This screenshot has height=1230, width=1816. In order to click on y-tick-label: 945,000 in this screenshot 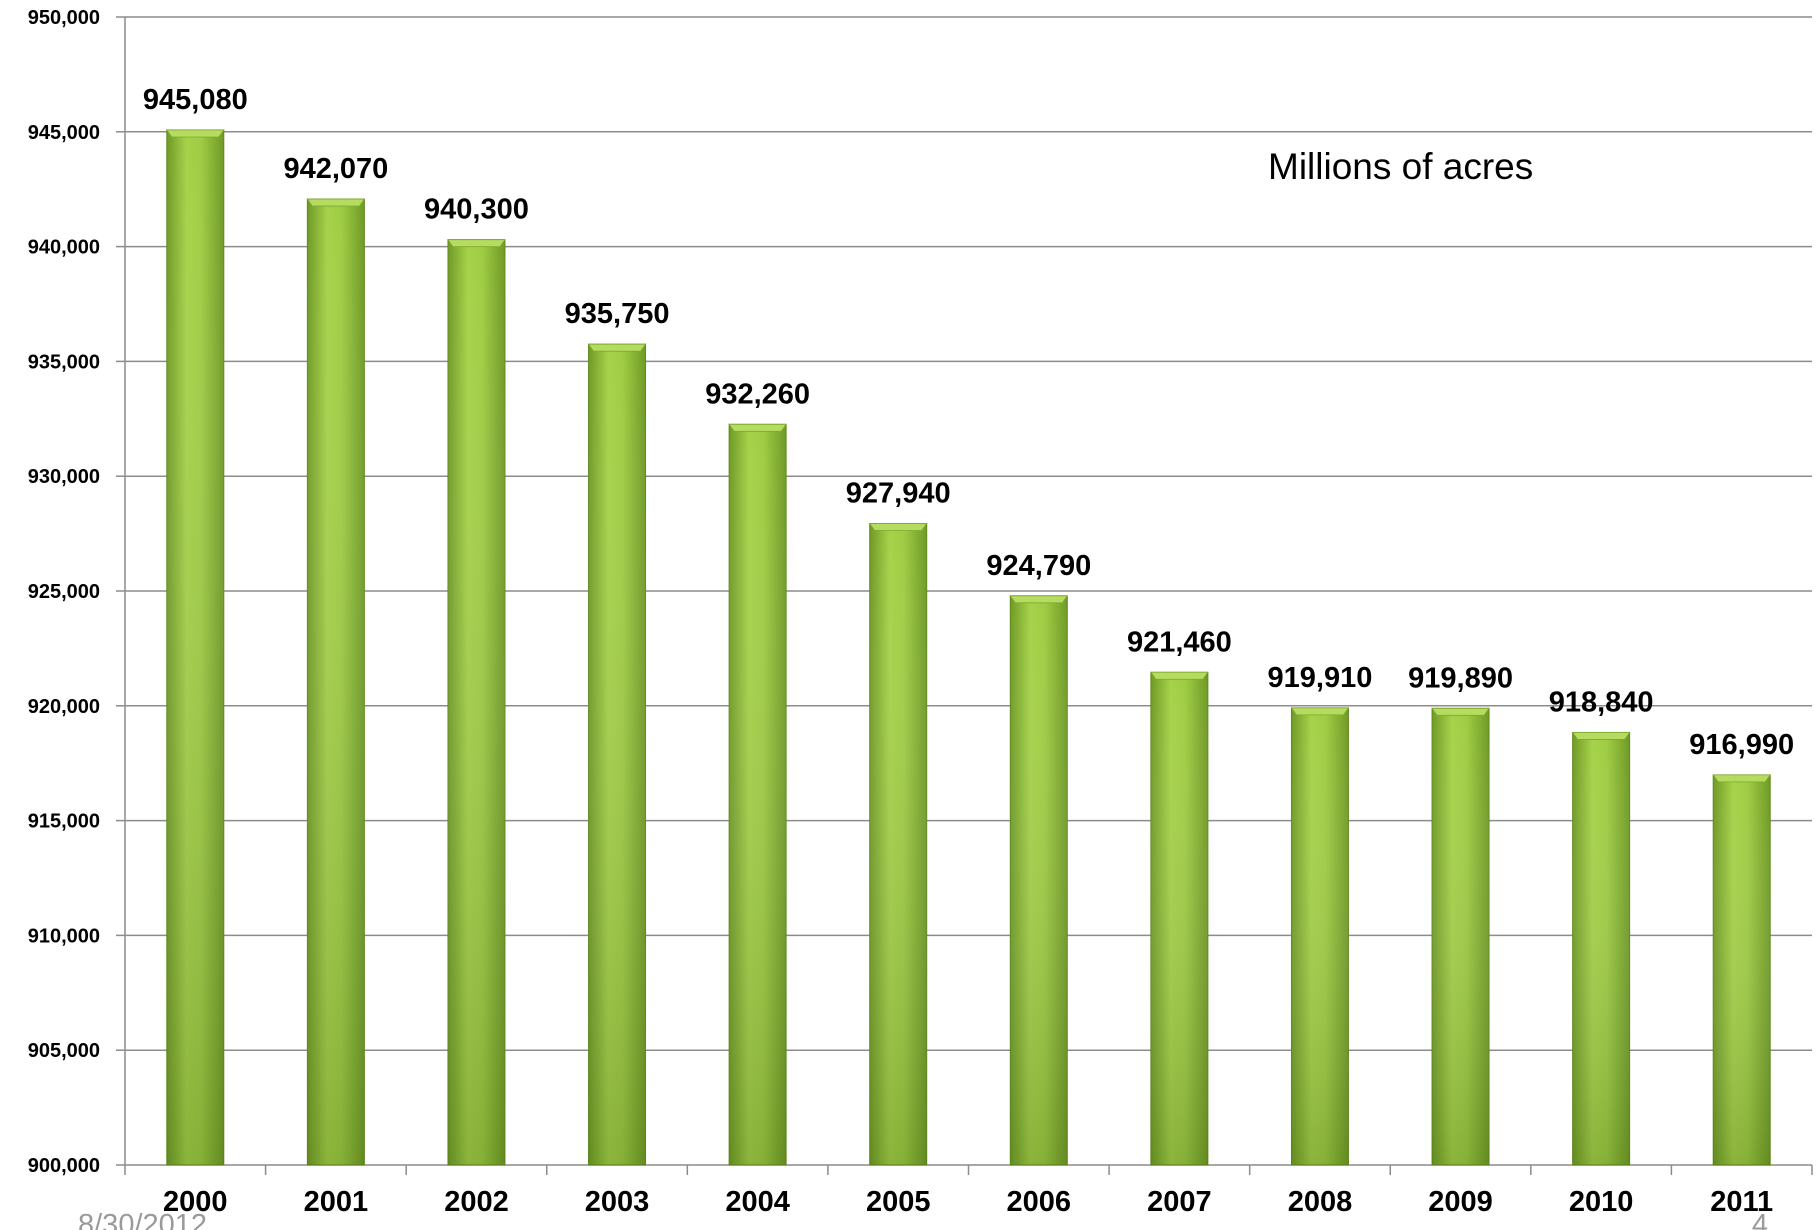, I will do `click(64, 133)`.